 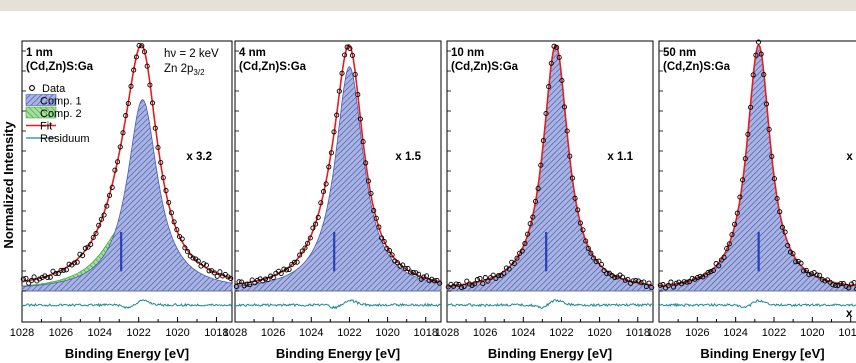 What do you see at coordinates (61, 102) in the screenshot?
I see `legend-label: Comp. 1` at bounding box center [61, 102].